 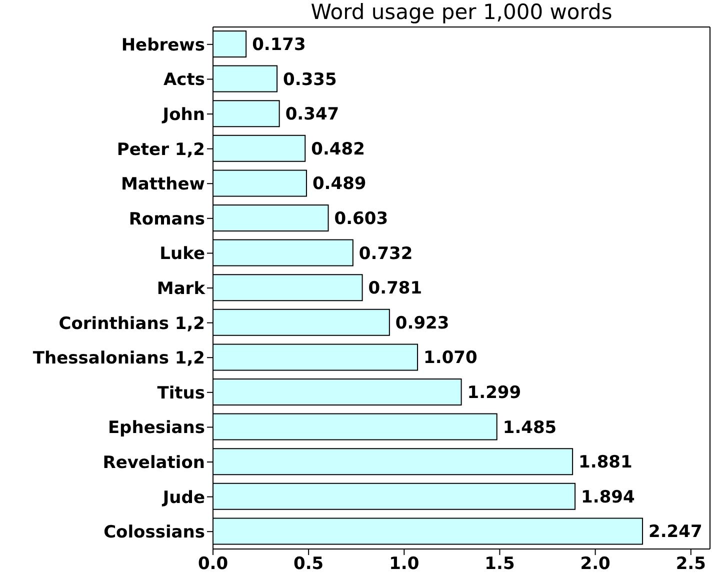 I want to click on data-label: 0.732, so click(x=385, y=254).